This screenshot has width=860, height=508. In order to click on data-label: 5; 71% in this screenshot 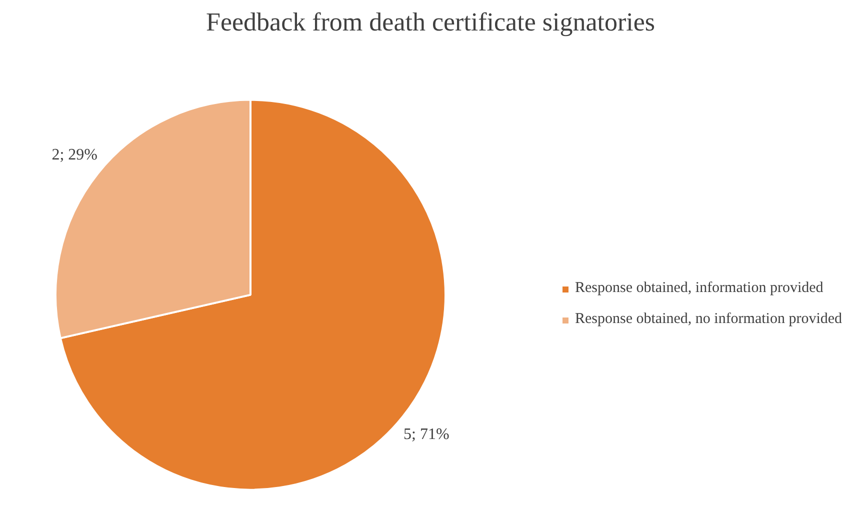, I will do `click(427, 435)`.